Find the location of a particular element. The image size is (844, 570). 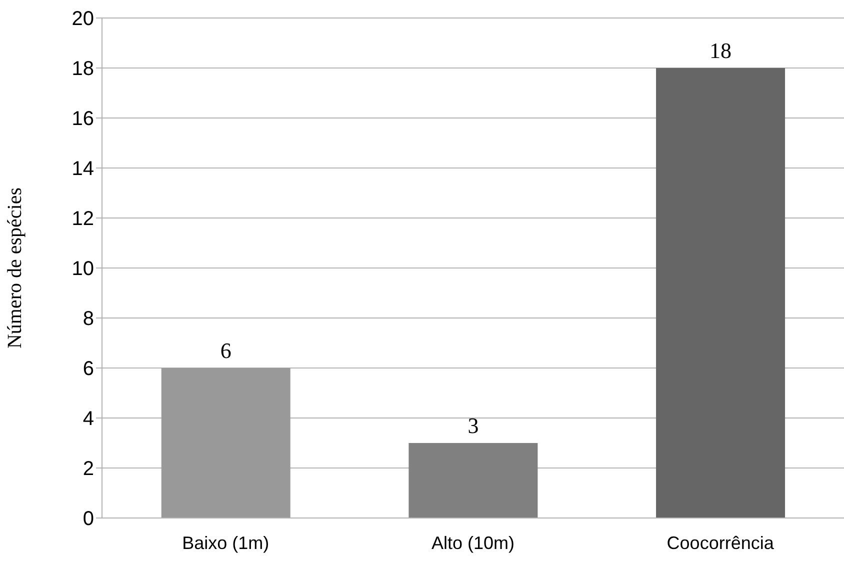

data-label: 18 is located at coordinates (721, 50).